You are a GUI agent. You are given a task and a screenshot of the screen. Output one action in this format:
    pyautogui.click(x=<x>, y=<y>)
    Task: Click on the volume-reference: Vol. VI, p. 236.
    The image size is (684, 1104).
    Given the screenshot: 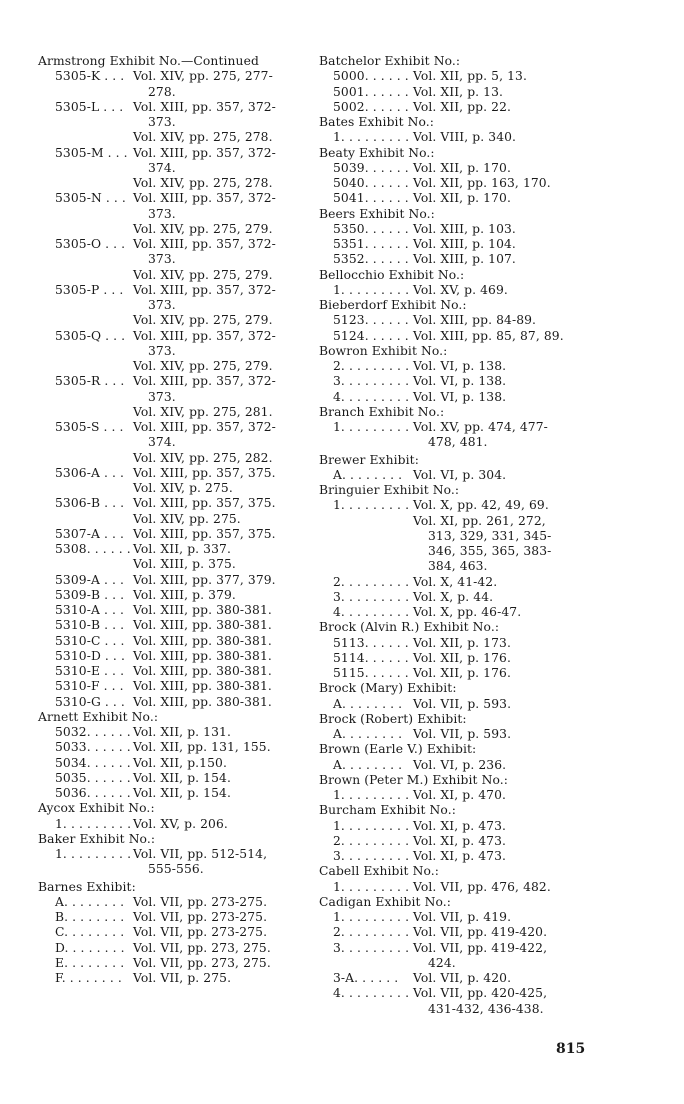 What is the action you would take?
    pyautogui.click(x=460, y=764)
    